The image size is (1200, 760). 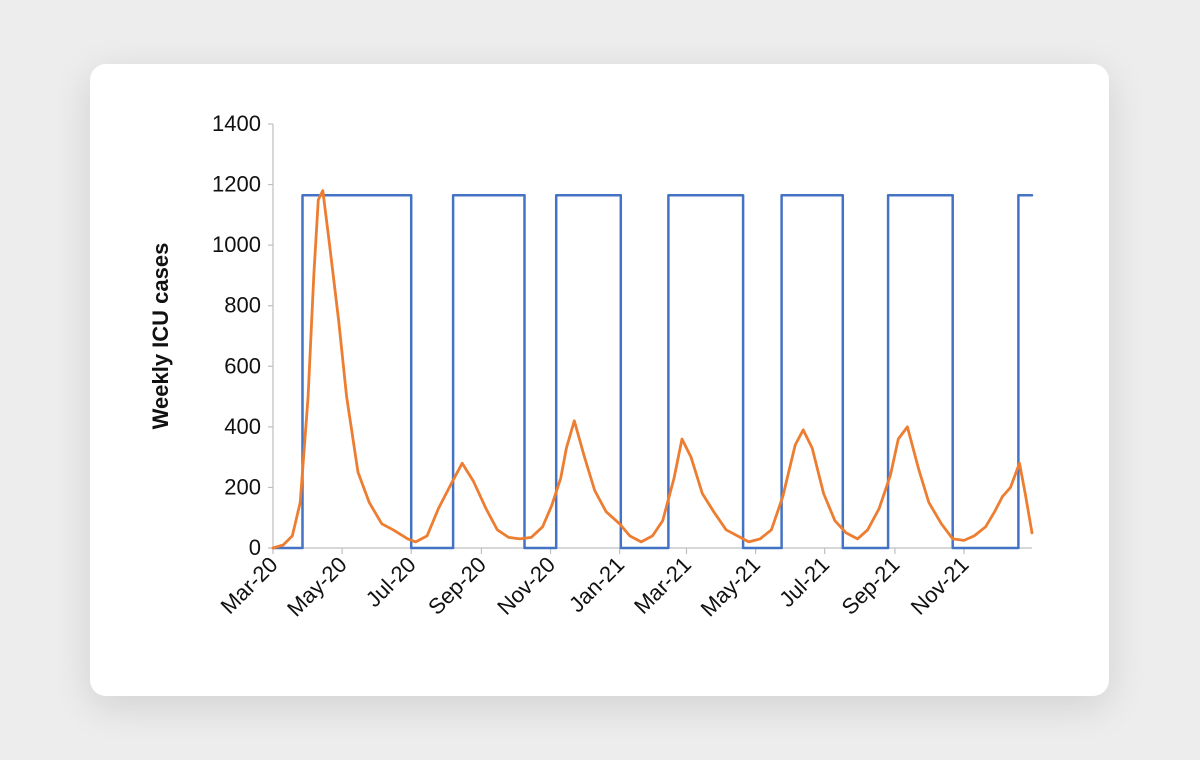 I want to click on x-tick-label: Nov-21, so click(x=940, y=586).